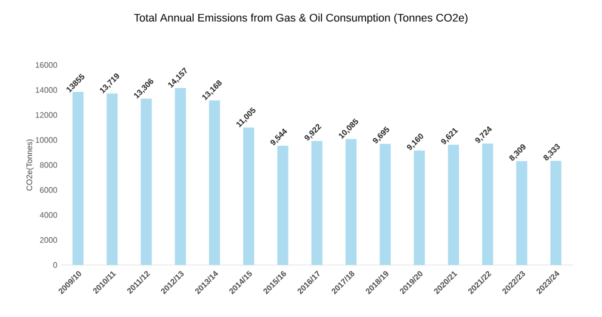 This screenshot has height=317, width=602. Describe the element at coordinates (49, 165) in the screenshot. I see `y-tick-label: 8000` at that location.